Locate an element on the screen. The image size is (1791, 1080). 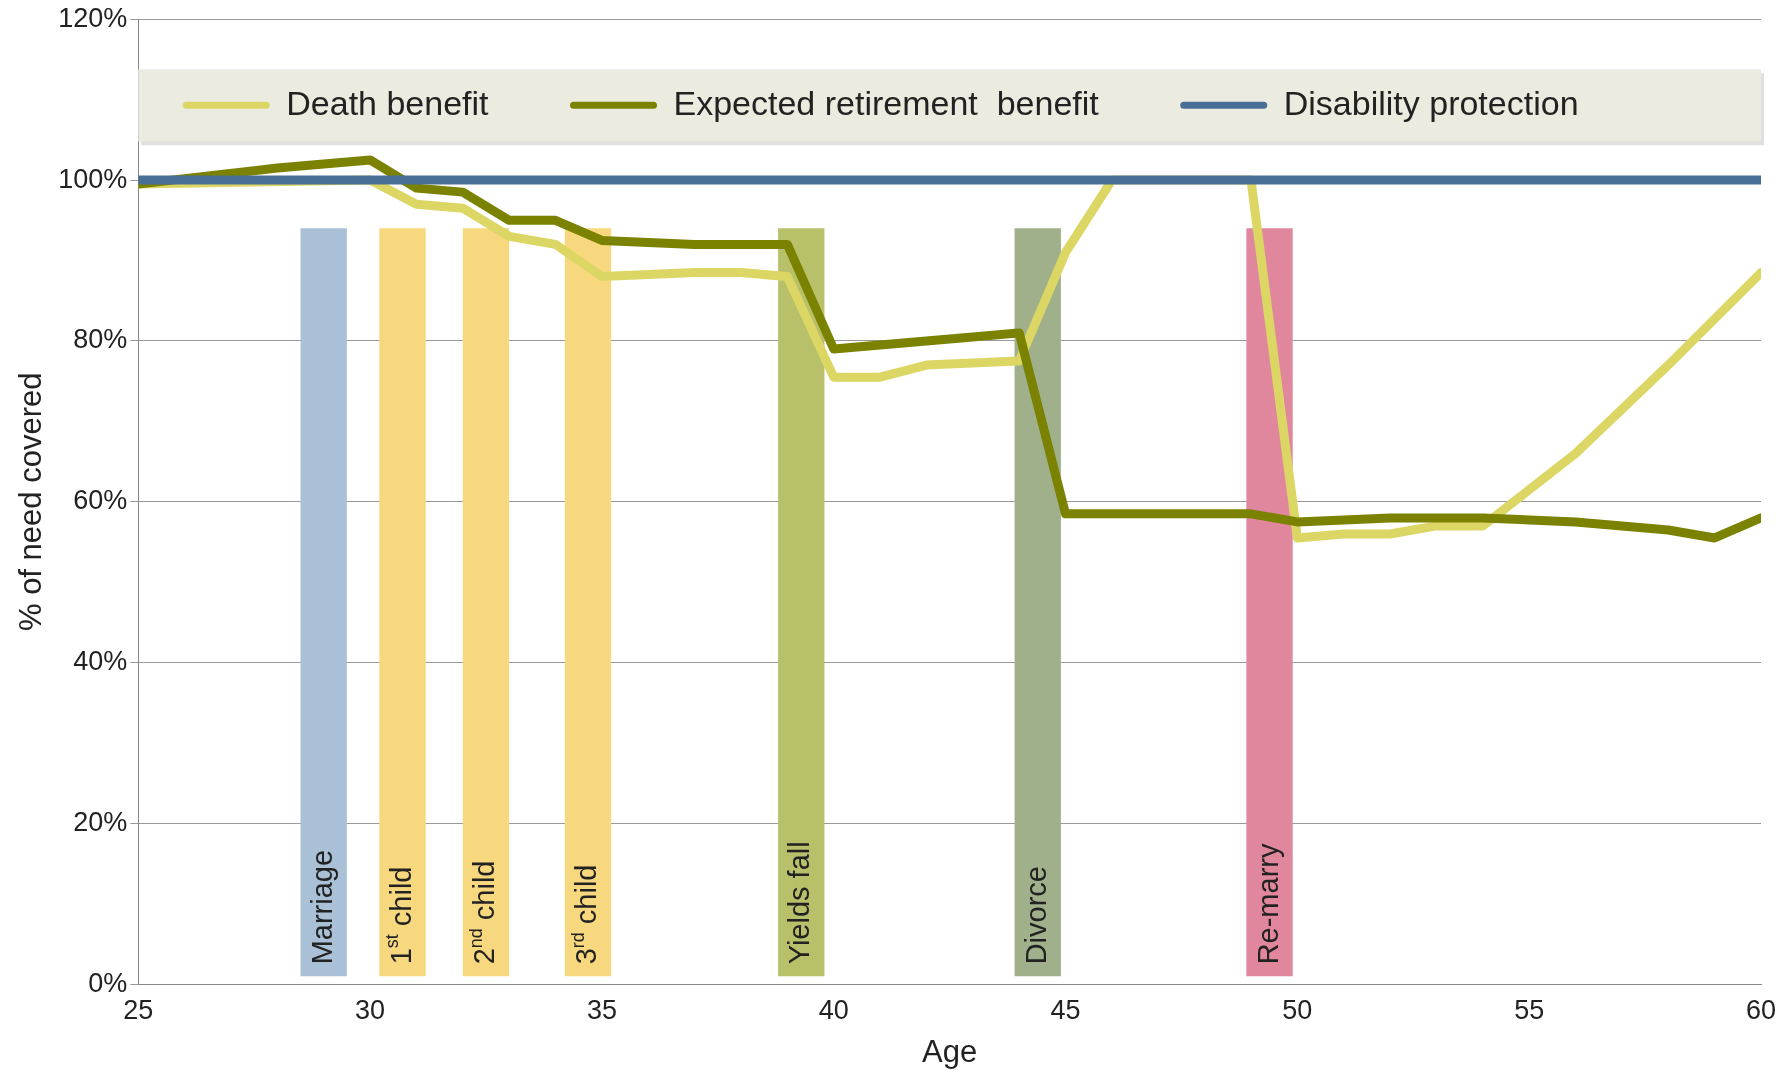
x-tick-label: 25 is located at coordinates (138, 1010).